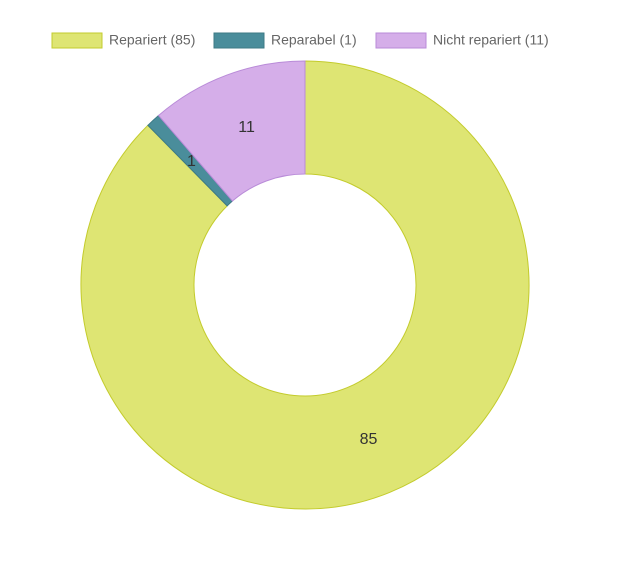 This screenshot has height=567, width=617. What do you see at coordinates (491, 40) in the screenshot?
I see `legend-label: Nicht repariert (11)` at bounding box center [491, 40].